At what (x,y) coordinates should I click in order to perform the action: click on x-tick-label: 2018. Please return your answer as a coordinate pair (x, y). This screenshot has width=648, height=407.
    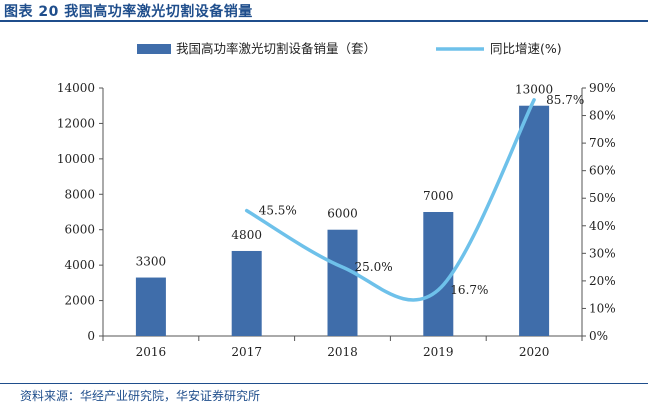
    Looking at the image, I should click on (342, 352).